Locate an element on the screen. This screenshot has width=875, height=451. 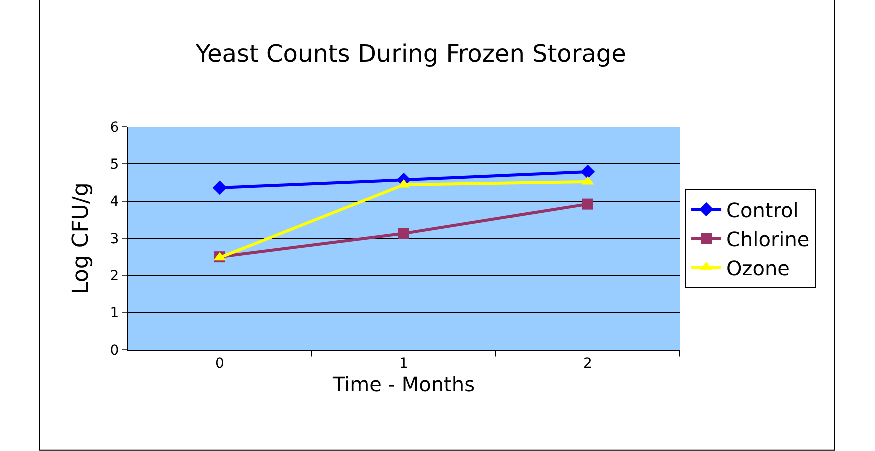
y-tick-label: 5 is located at coordinates (115, 165).